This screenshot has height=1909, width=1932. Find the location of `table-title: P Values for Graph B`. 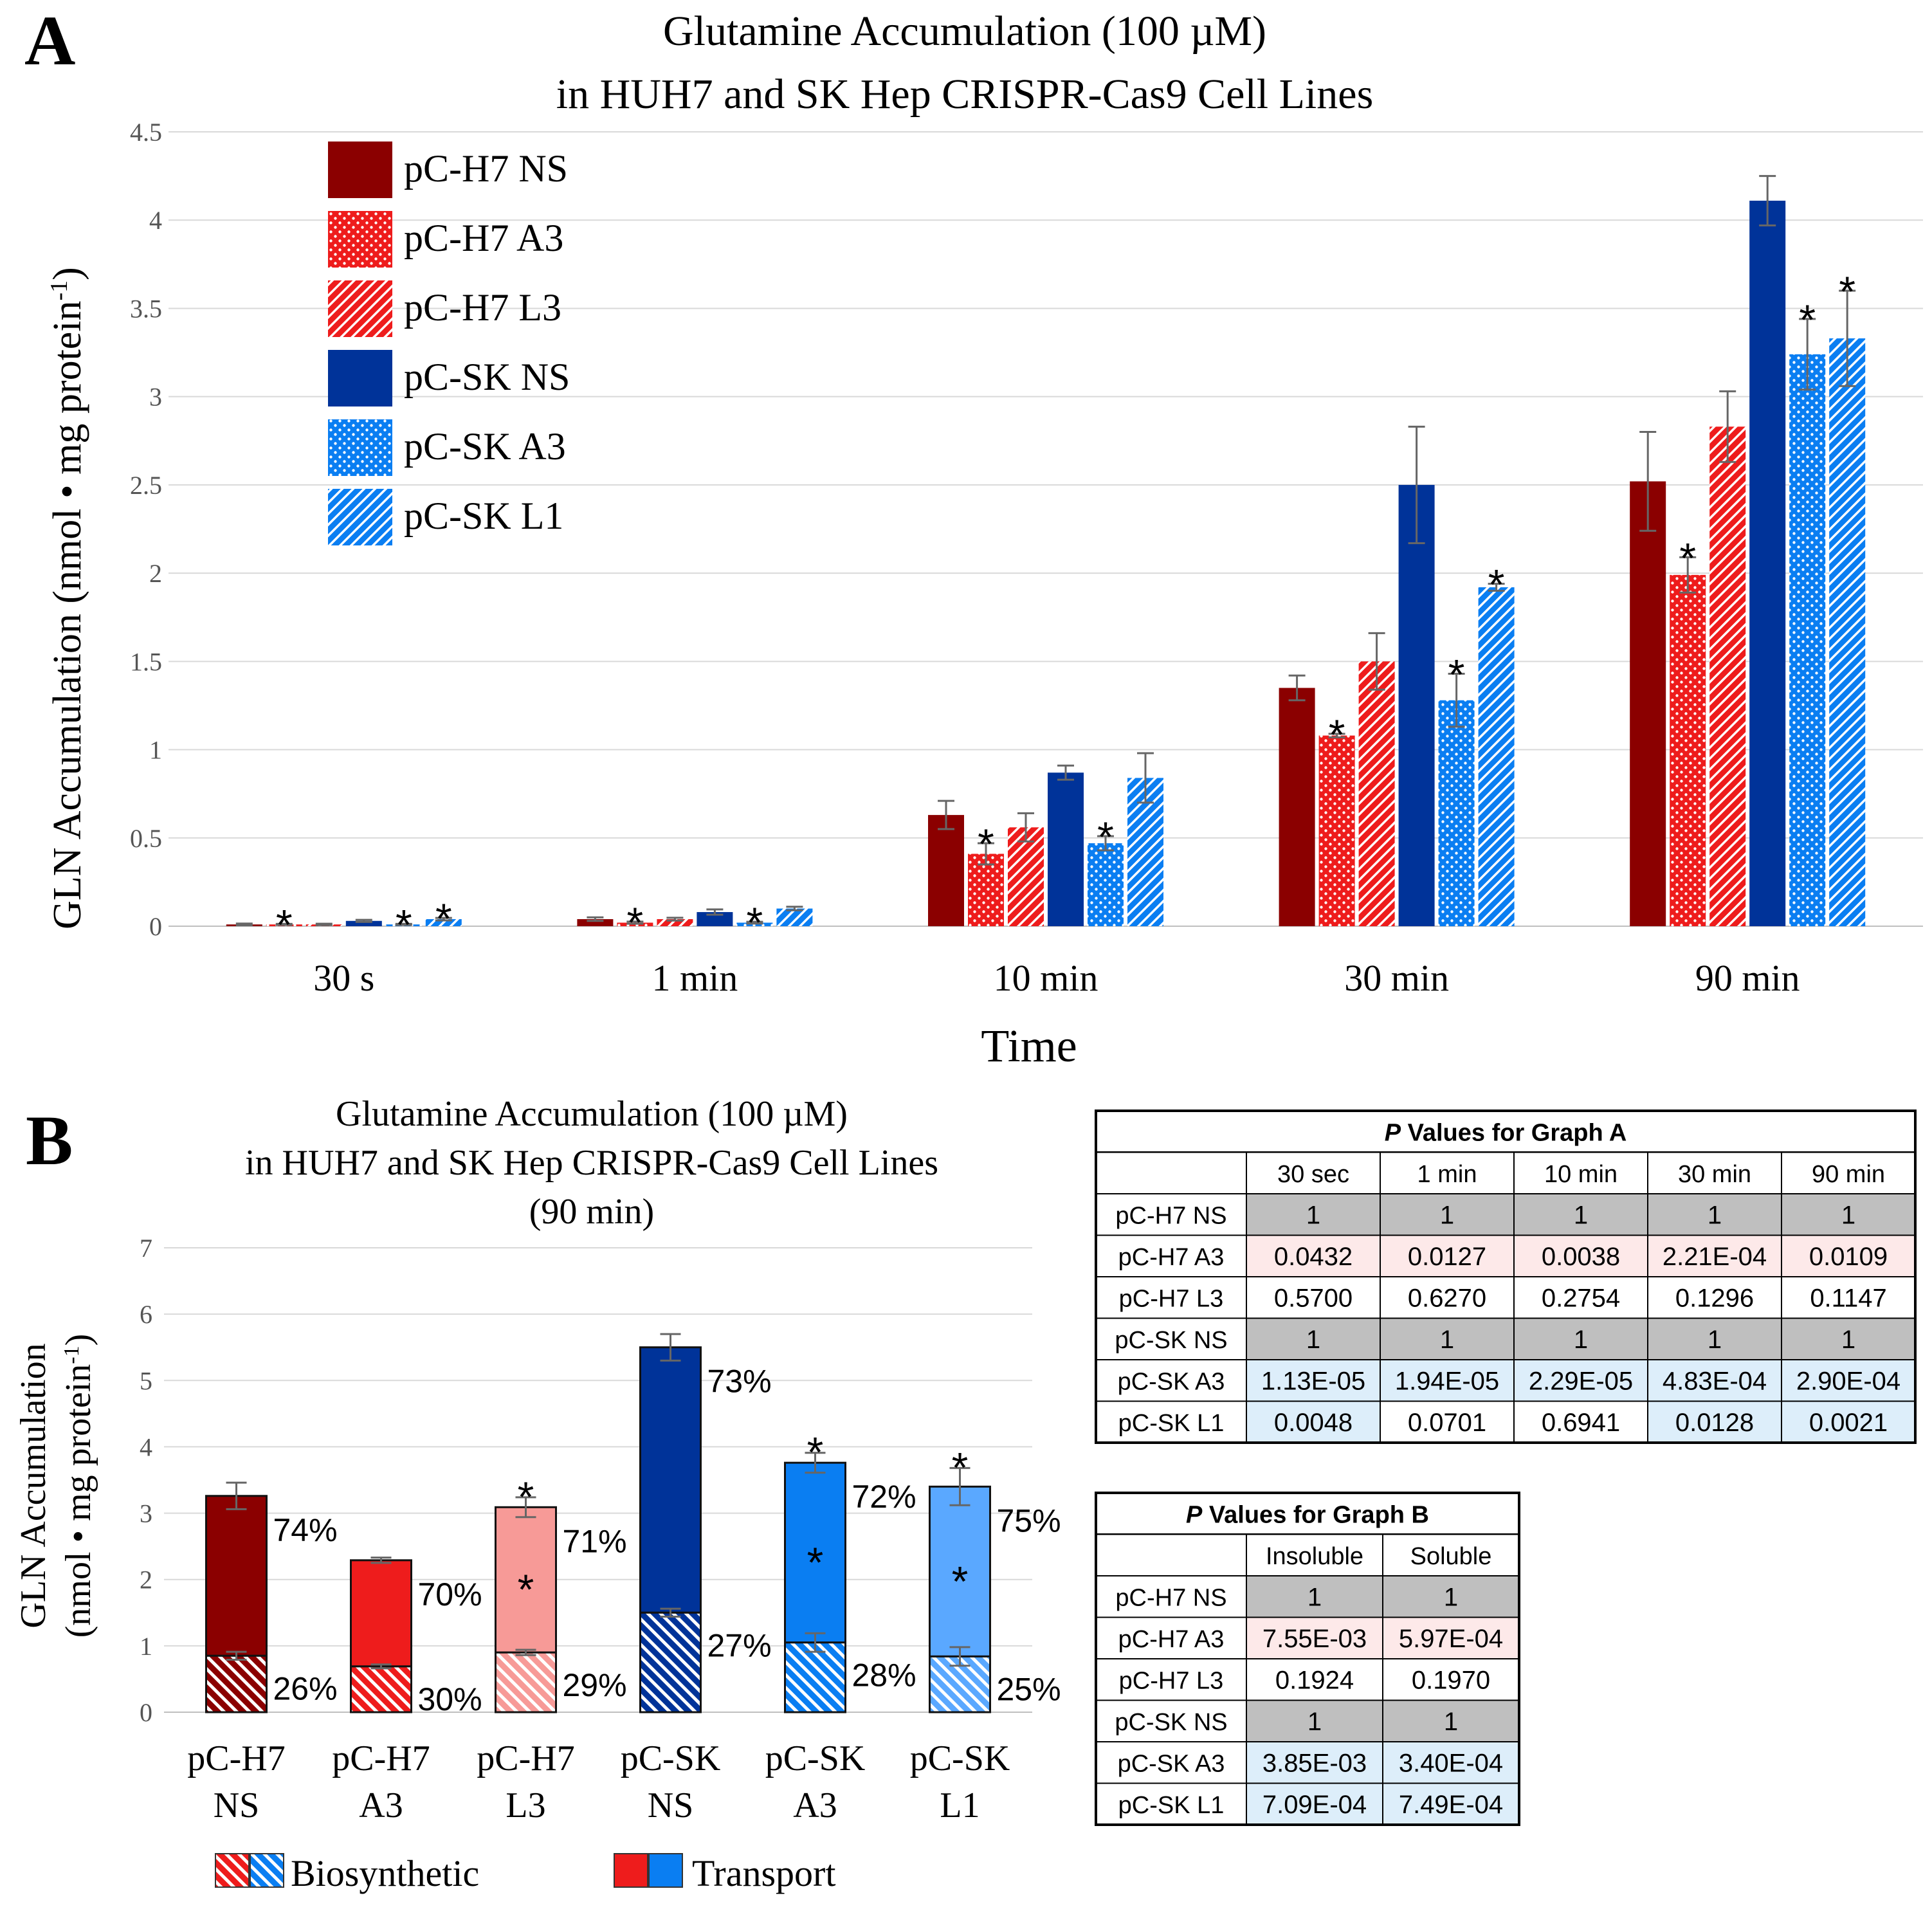

table-title: P Values for Graph B is located at coordinates (1308, 1514).